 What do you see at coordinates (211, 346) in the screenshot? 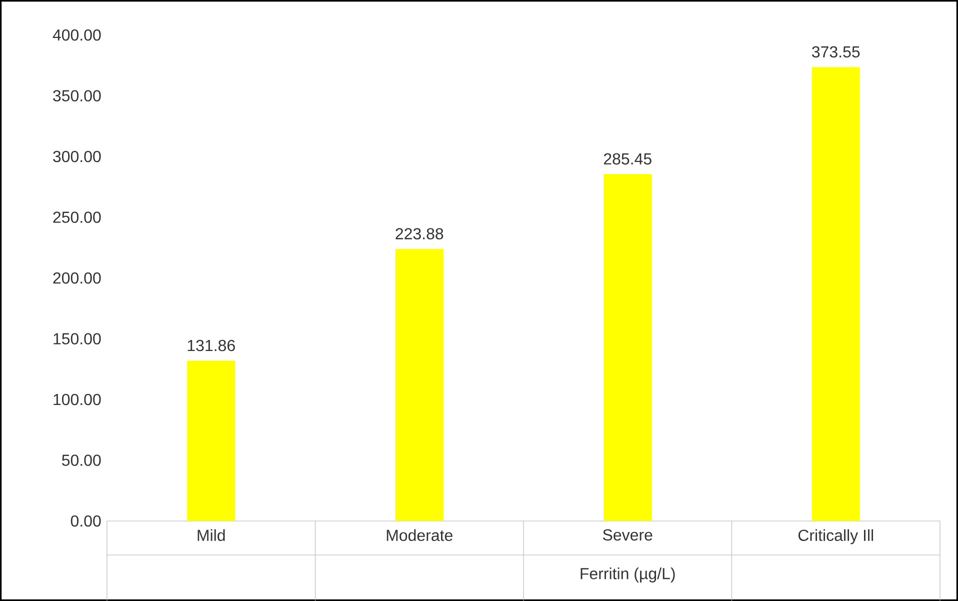
I see `data-label: 131.86` at bounding box center [211, 346].